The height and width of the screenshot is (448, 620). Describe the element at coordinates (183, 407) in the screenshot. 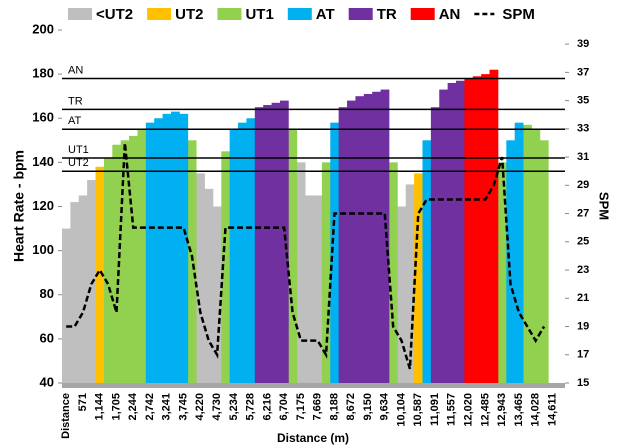

I see `x-tick-label: 3,745` at that location.